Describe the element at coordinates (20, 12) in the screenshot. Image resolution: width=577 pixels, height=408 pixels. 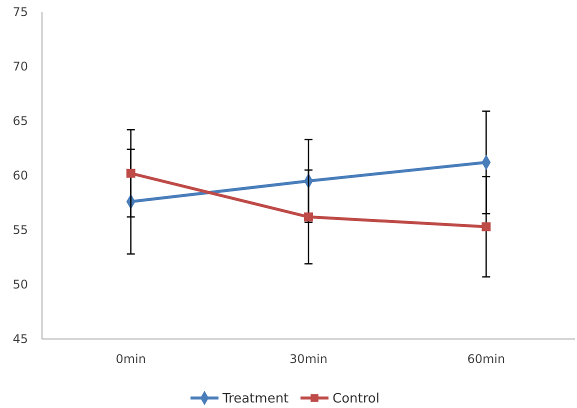
I see `y-tick-label: 75` at that location.